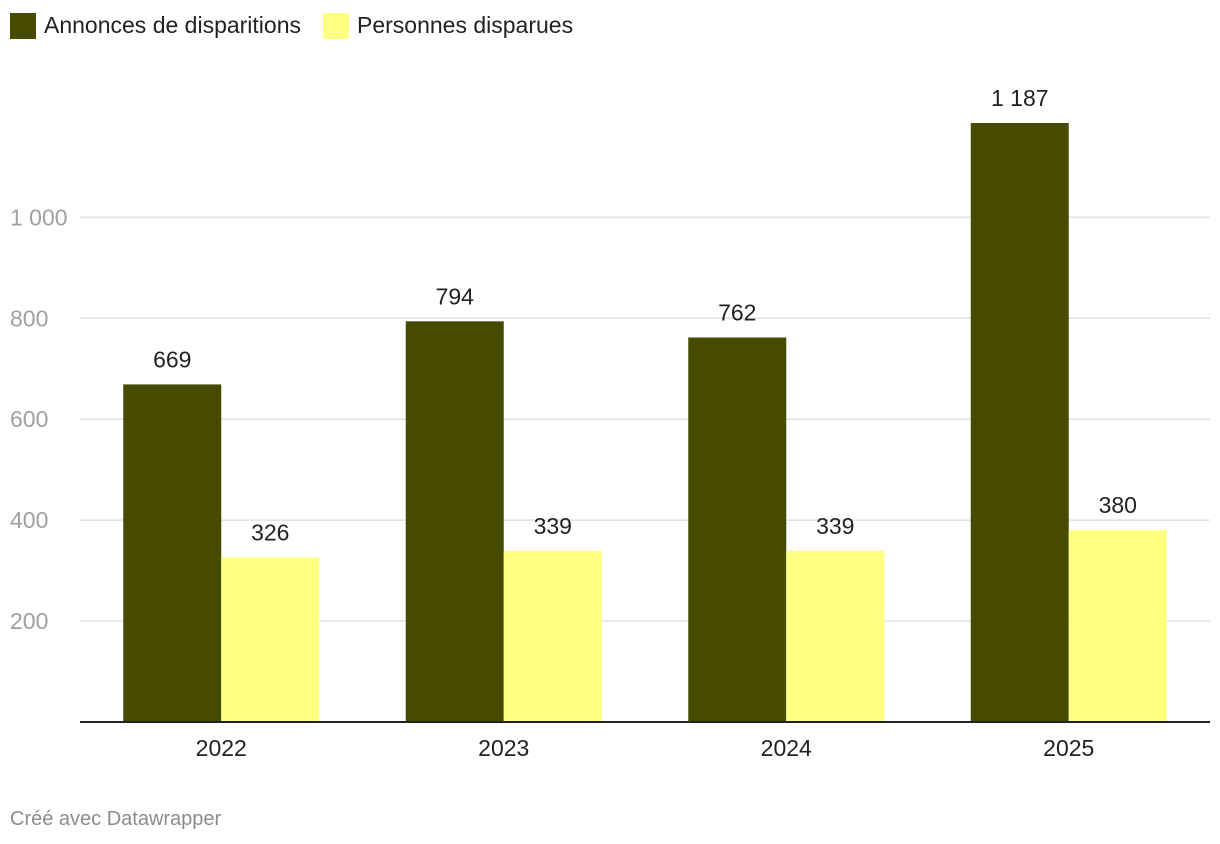 The image size is (1220, 844). I want to click on x-tick-label: 2023, so click(503, 748).